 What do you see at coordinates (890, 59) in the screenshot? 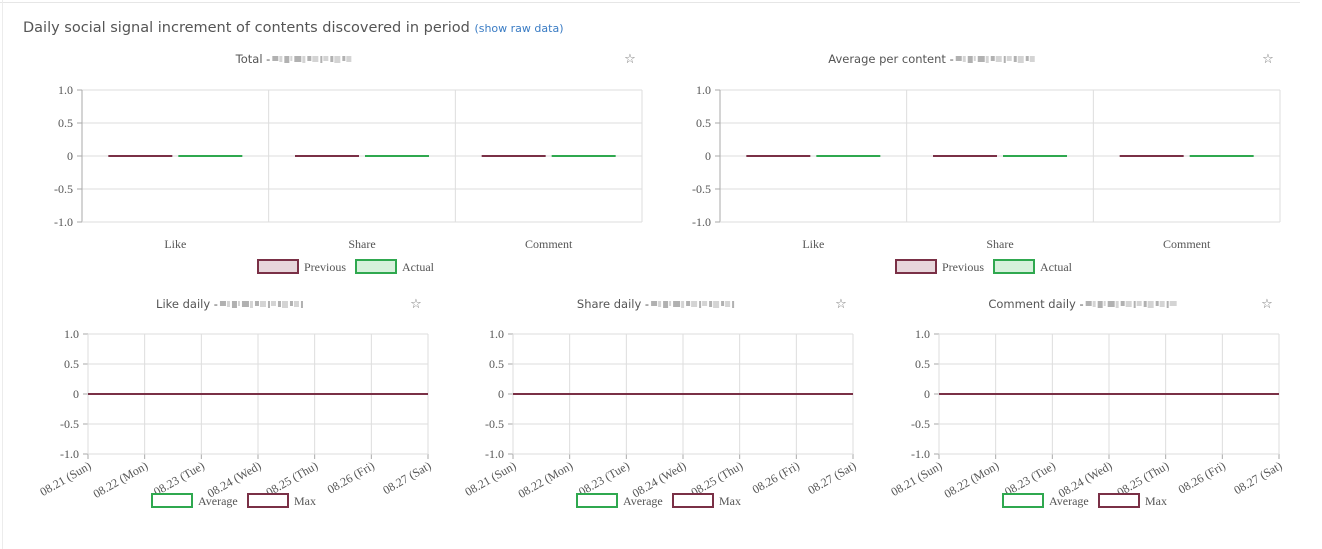
I see `chart-title: Average per content -` at bounding box center [890, 59].